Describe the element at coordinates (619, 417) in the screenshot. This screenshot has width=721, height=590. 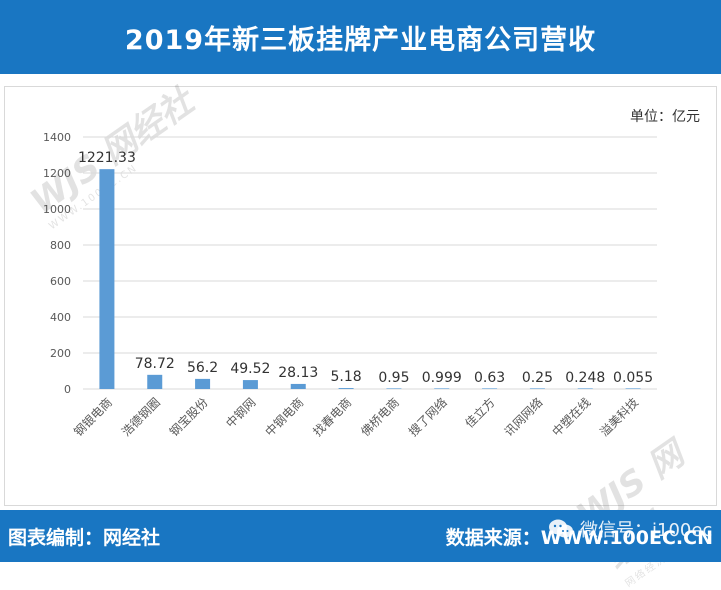
I see `x-tick-label: 溢美科技` at that location.